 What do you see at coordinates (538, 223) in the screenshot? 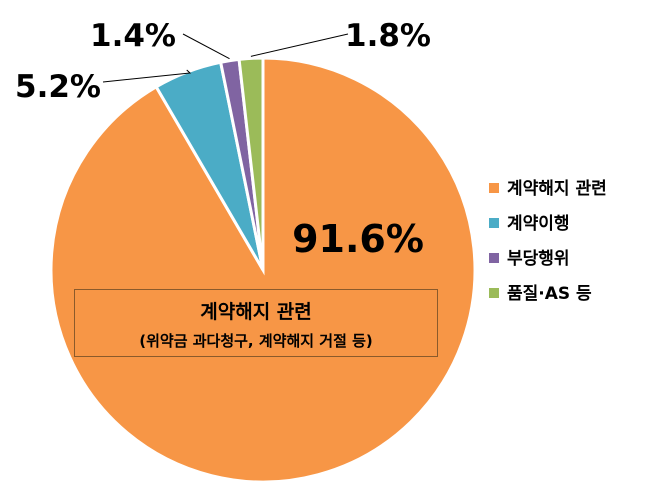
I see `legend-label-2: 계약이행` at bounding box center [538, 223].